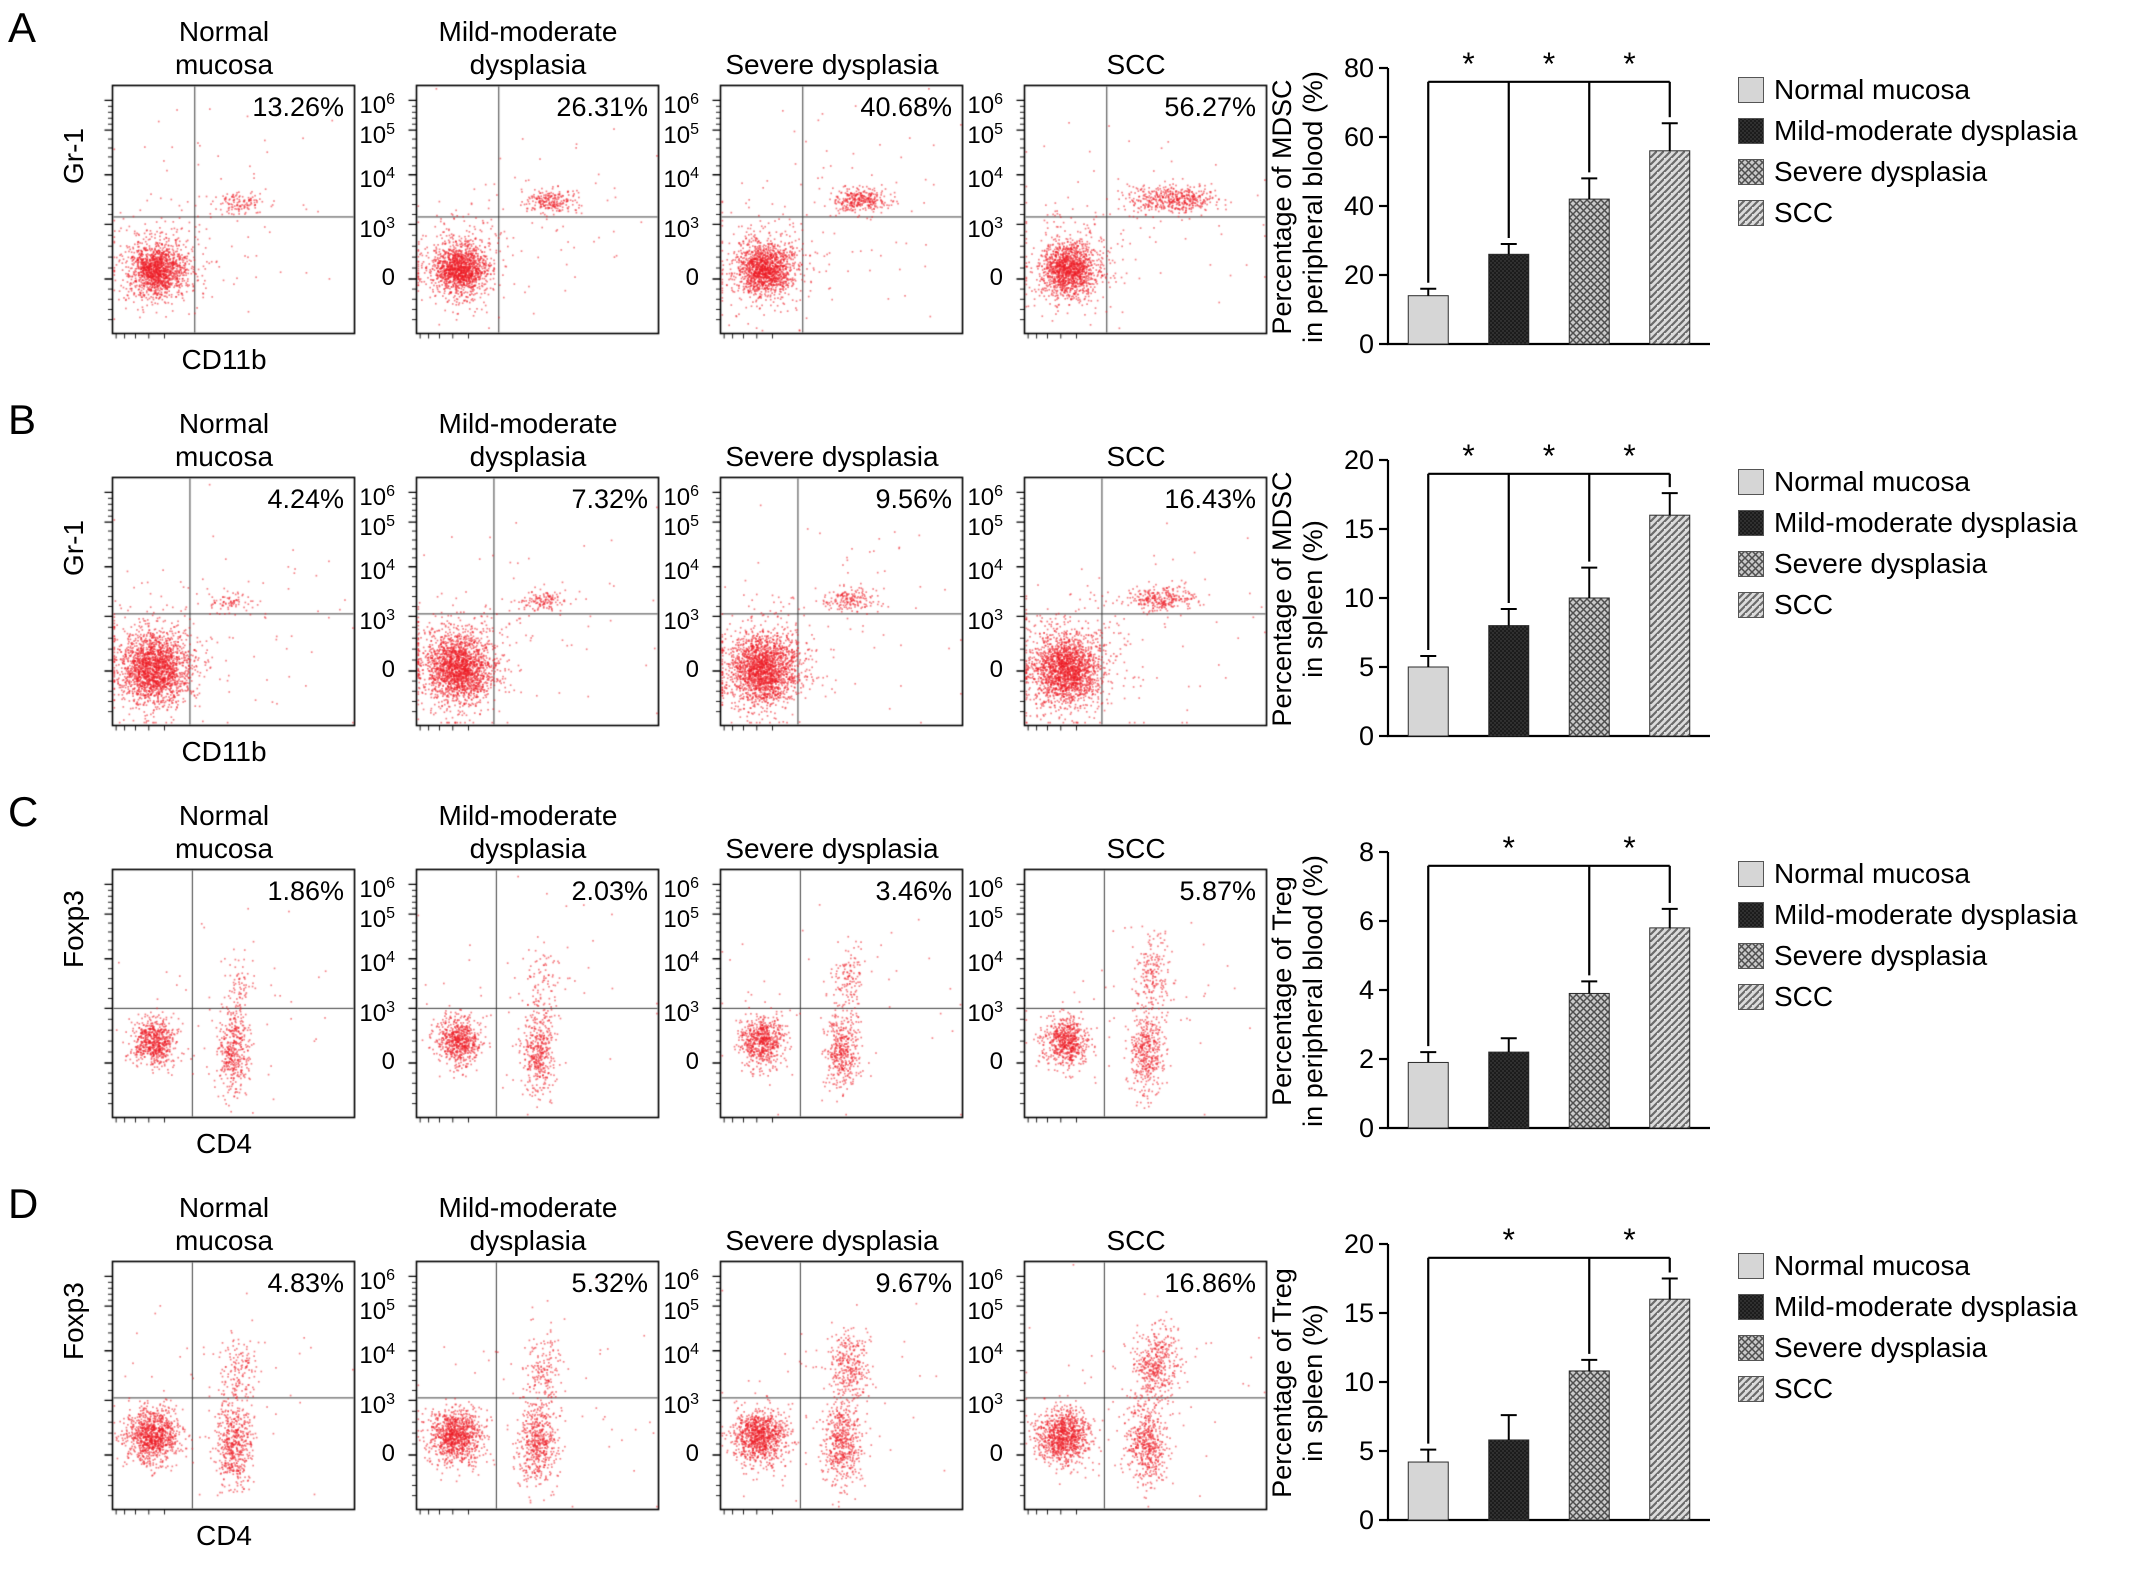 This screenshot has height=1572, width=2150. I want to click on quadrant-percentage: 3.46%, so click(913, 891).